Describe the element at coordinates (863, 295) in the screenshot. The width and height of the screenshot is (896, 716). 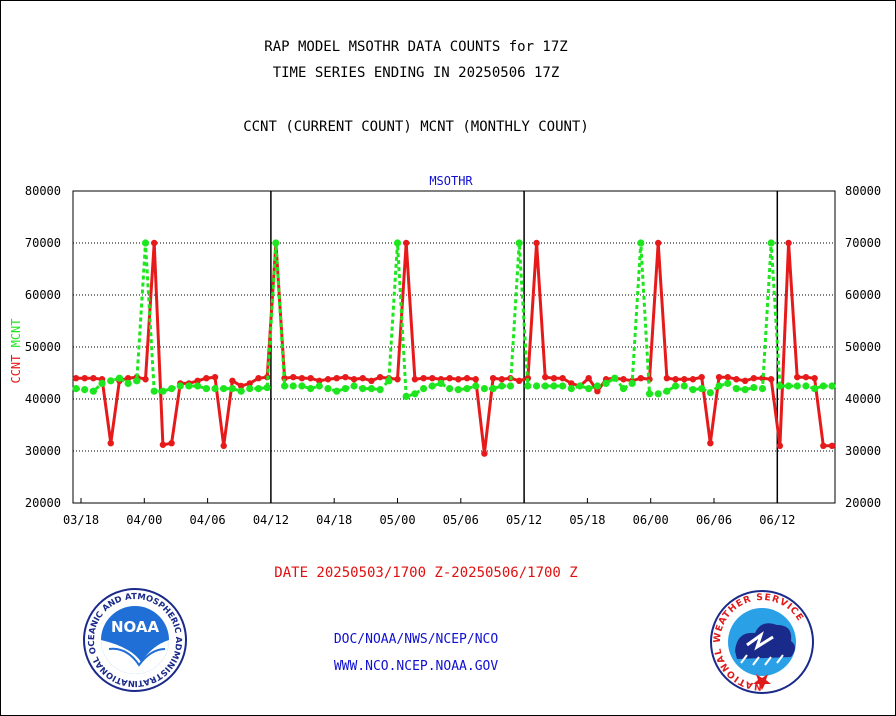
I see `y-tick-label-right: 60000` at that location.